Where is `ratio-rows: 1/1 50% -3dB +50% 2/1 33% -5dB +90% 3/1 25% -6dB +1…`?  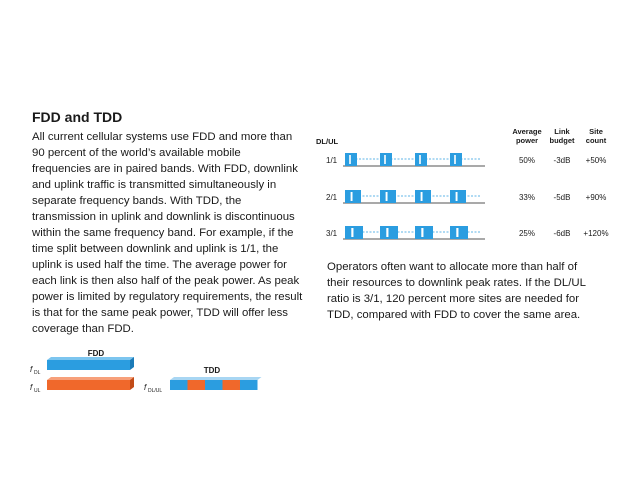
ratio-rows: 1/1 50% -3dB +50% 2/1 33% -5dB +90% 3/1 25% -6dB +1… is located at coordinates (467, 196).